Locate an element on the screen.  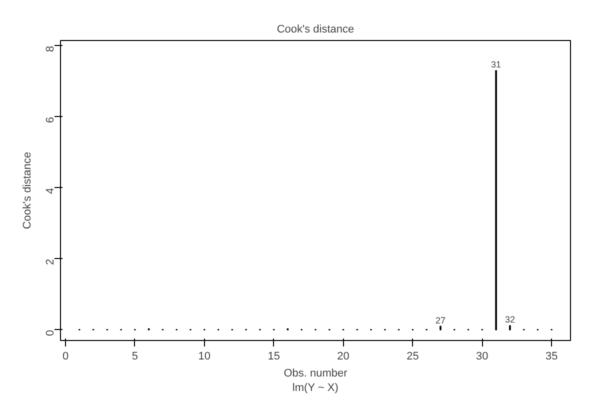
x-tick-label: 25 is located at coordinates (412, 356).